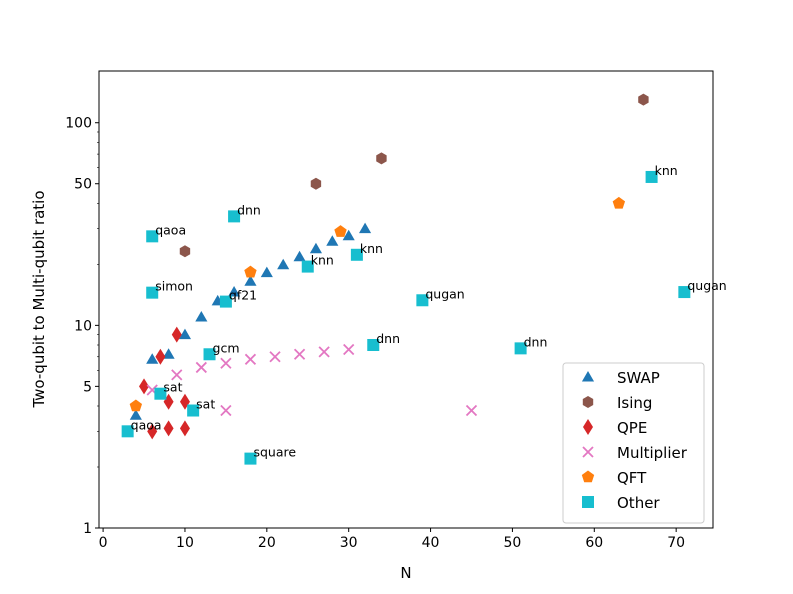 The width and height of the screenshot is (793, 594). What do you see at coordinates (588, 402) in the screenshot?
I see `legend-marker-ising` at bounding box center [588, 402].